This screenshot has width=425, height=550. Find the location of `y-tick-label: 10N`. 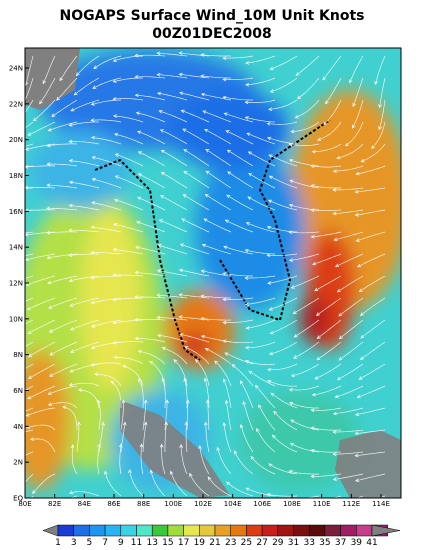

y-tick-label: 10N is located at coordinates (16, 319).